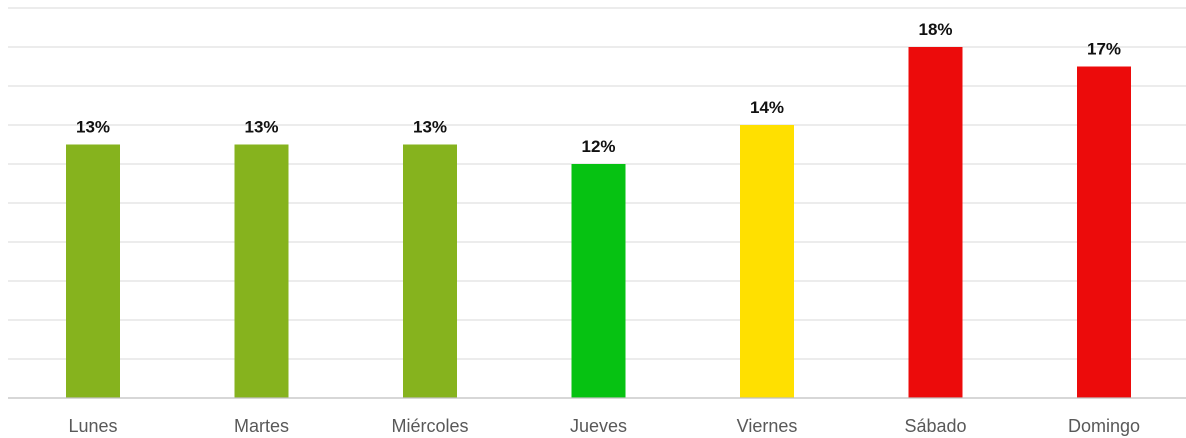 Image resolution: width=1186 pixels, height=438 pixels. What do you see at coordinates (261, 127) in the screenshot?
I see `data-label-1: 13%` at bounding box center [261, 127].